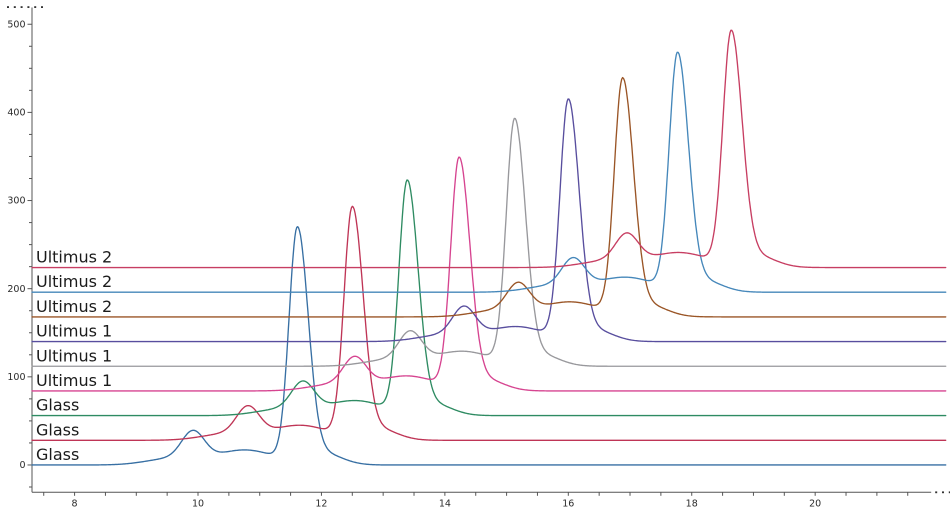  I want to click on x-tick-label: 10, so click(198, 503).